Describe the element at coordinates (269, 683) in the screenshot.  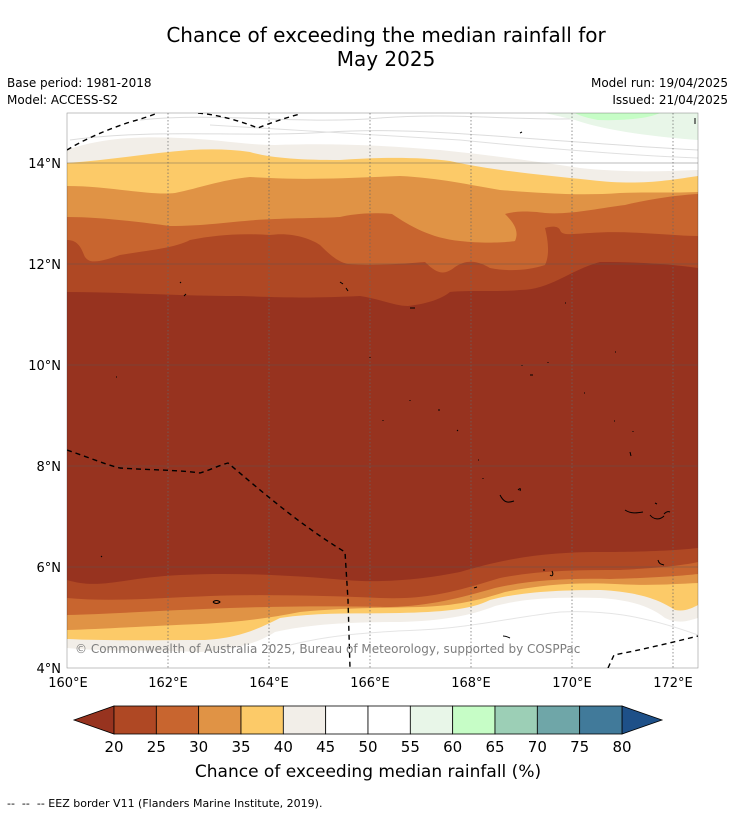
I see `lon-label-164: 164°E` at that location.